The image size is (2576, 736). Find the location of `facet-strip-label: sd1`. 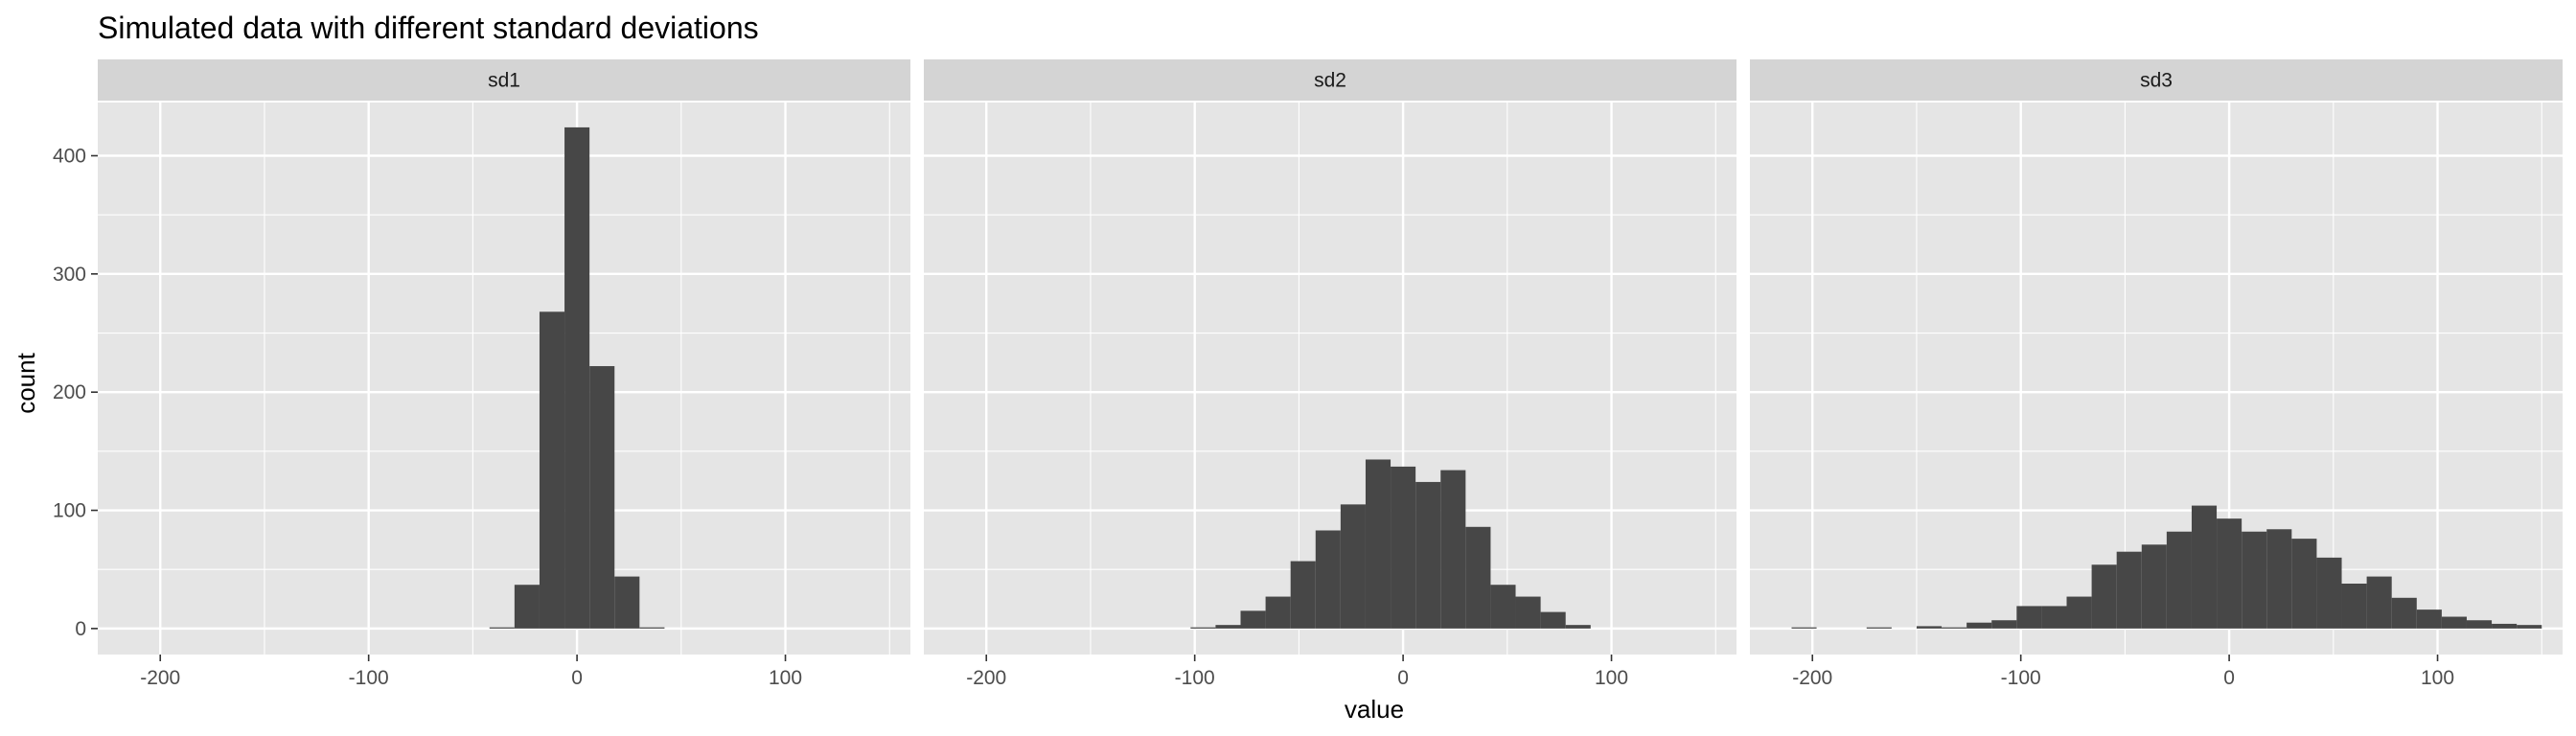

facet-strip-label: sd1 is located at coordinates (504, 81).